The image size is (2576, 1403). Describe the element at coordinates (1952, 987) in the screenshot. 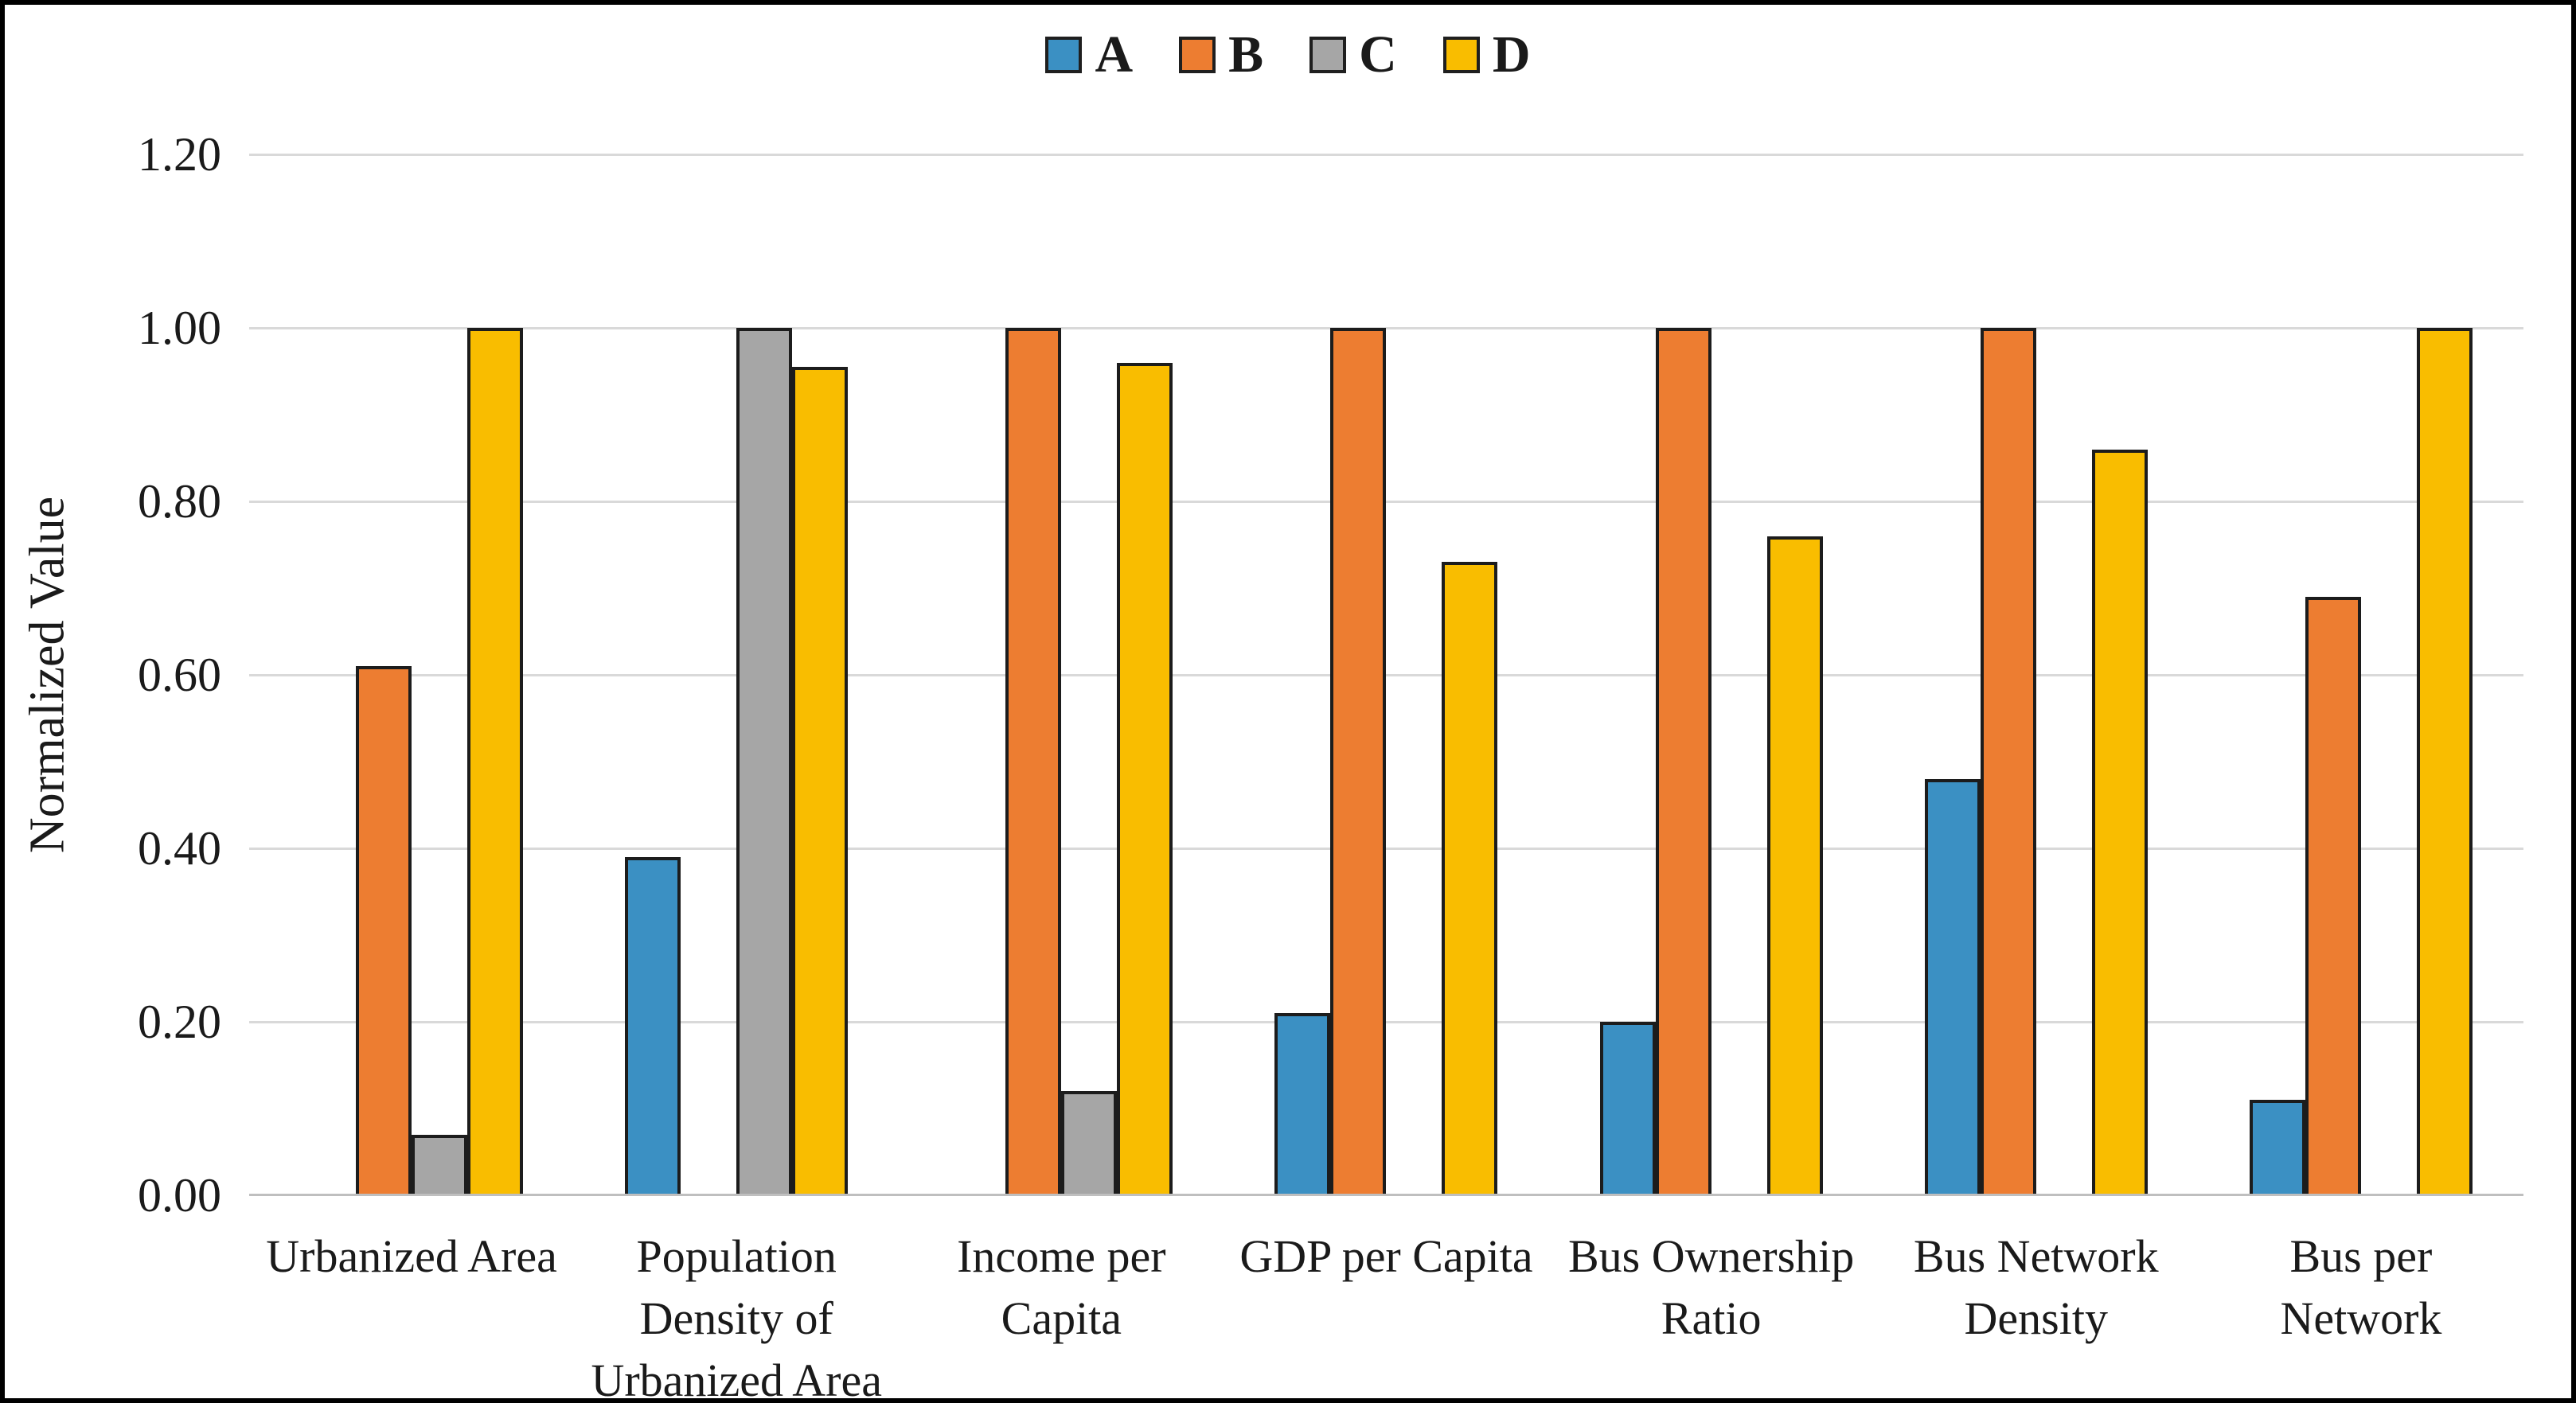

I see `bar-a-bus-network-density` at that location.